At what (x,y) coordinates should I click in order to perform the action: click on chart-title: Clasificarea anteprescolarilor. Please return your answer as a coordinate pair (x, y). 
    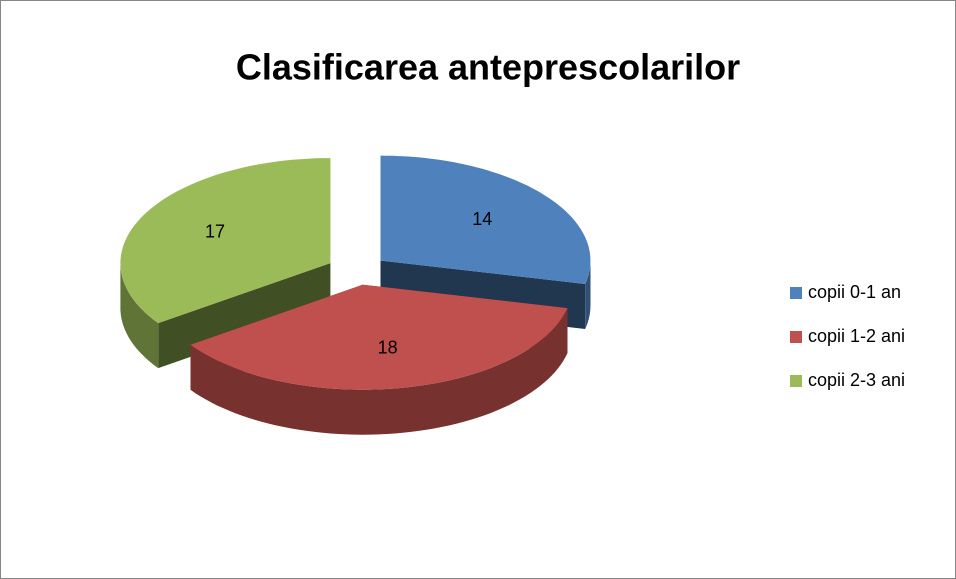
    Looking at the image, I should click on (488, 67).